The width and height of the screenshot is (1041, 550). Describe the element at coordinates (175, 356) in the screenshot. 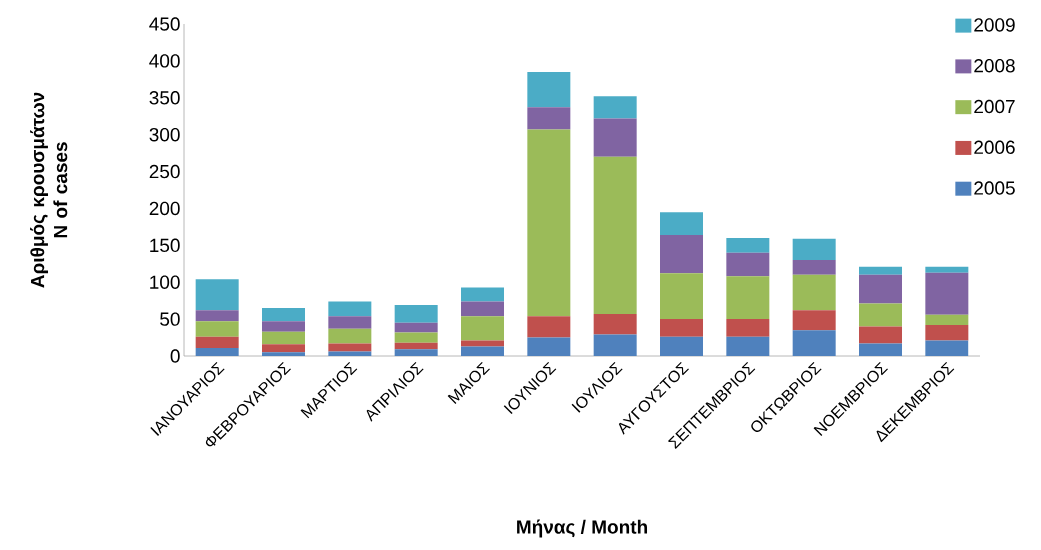

I see `y-tick-label: 0` at that location.